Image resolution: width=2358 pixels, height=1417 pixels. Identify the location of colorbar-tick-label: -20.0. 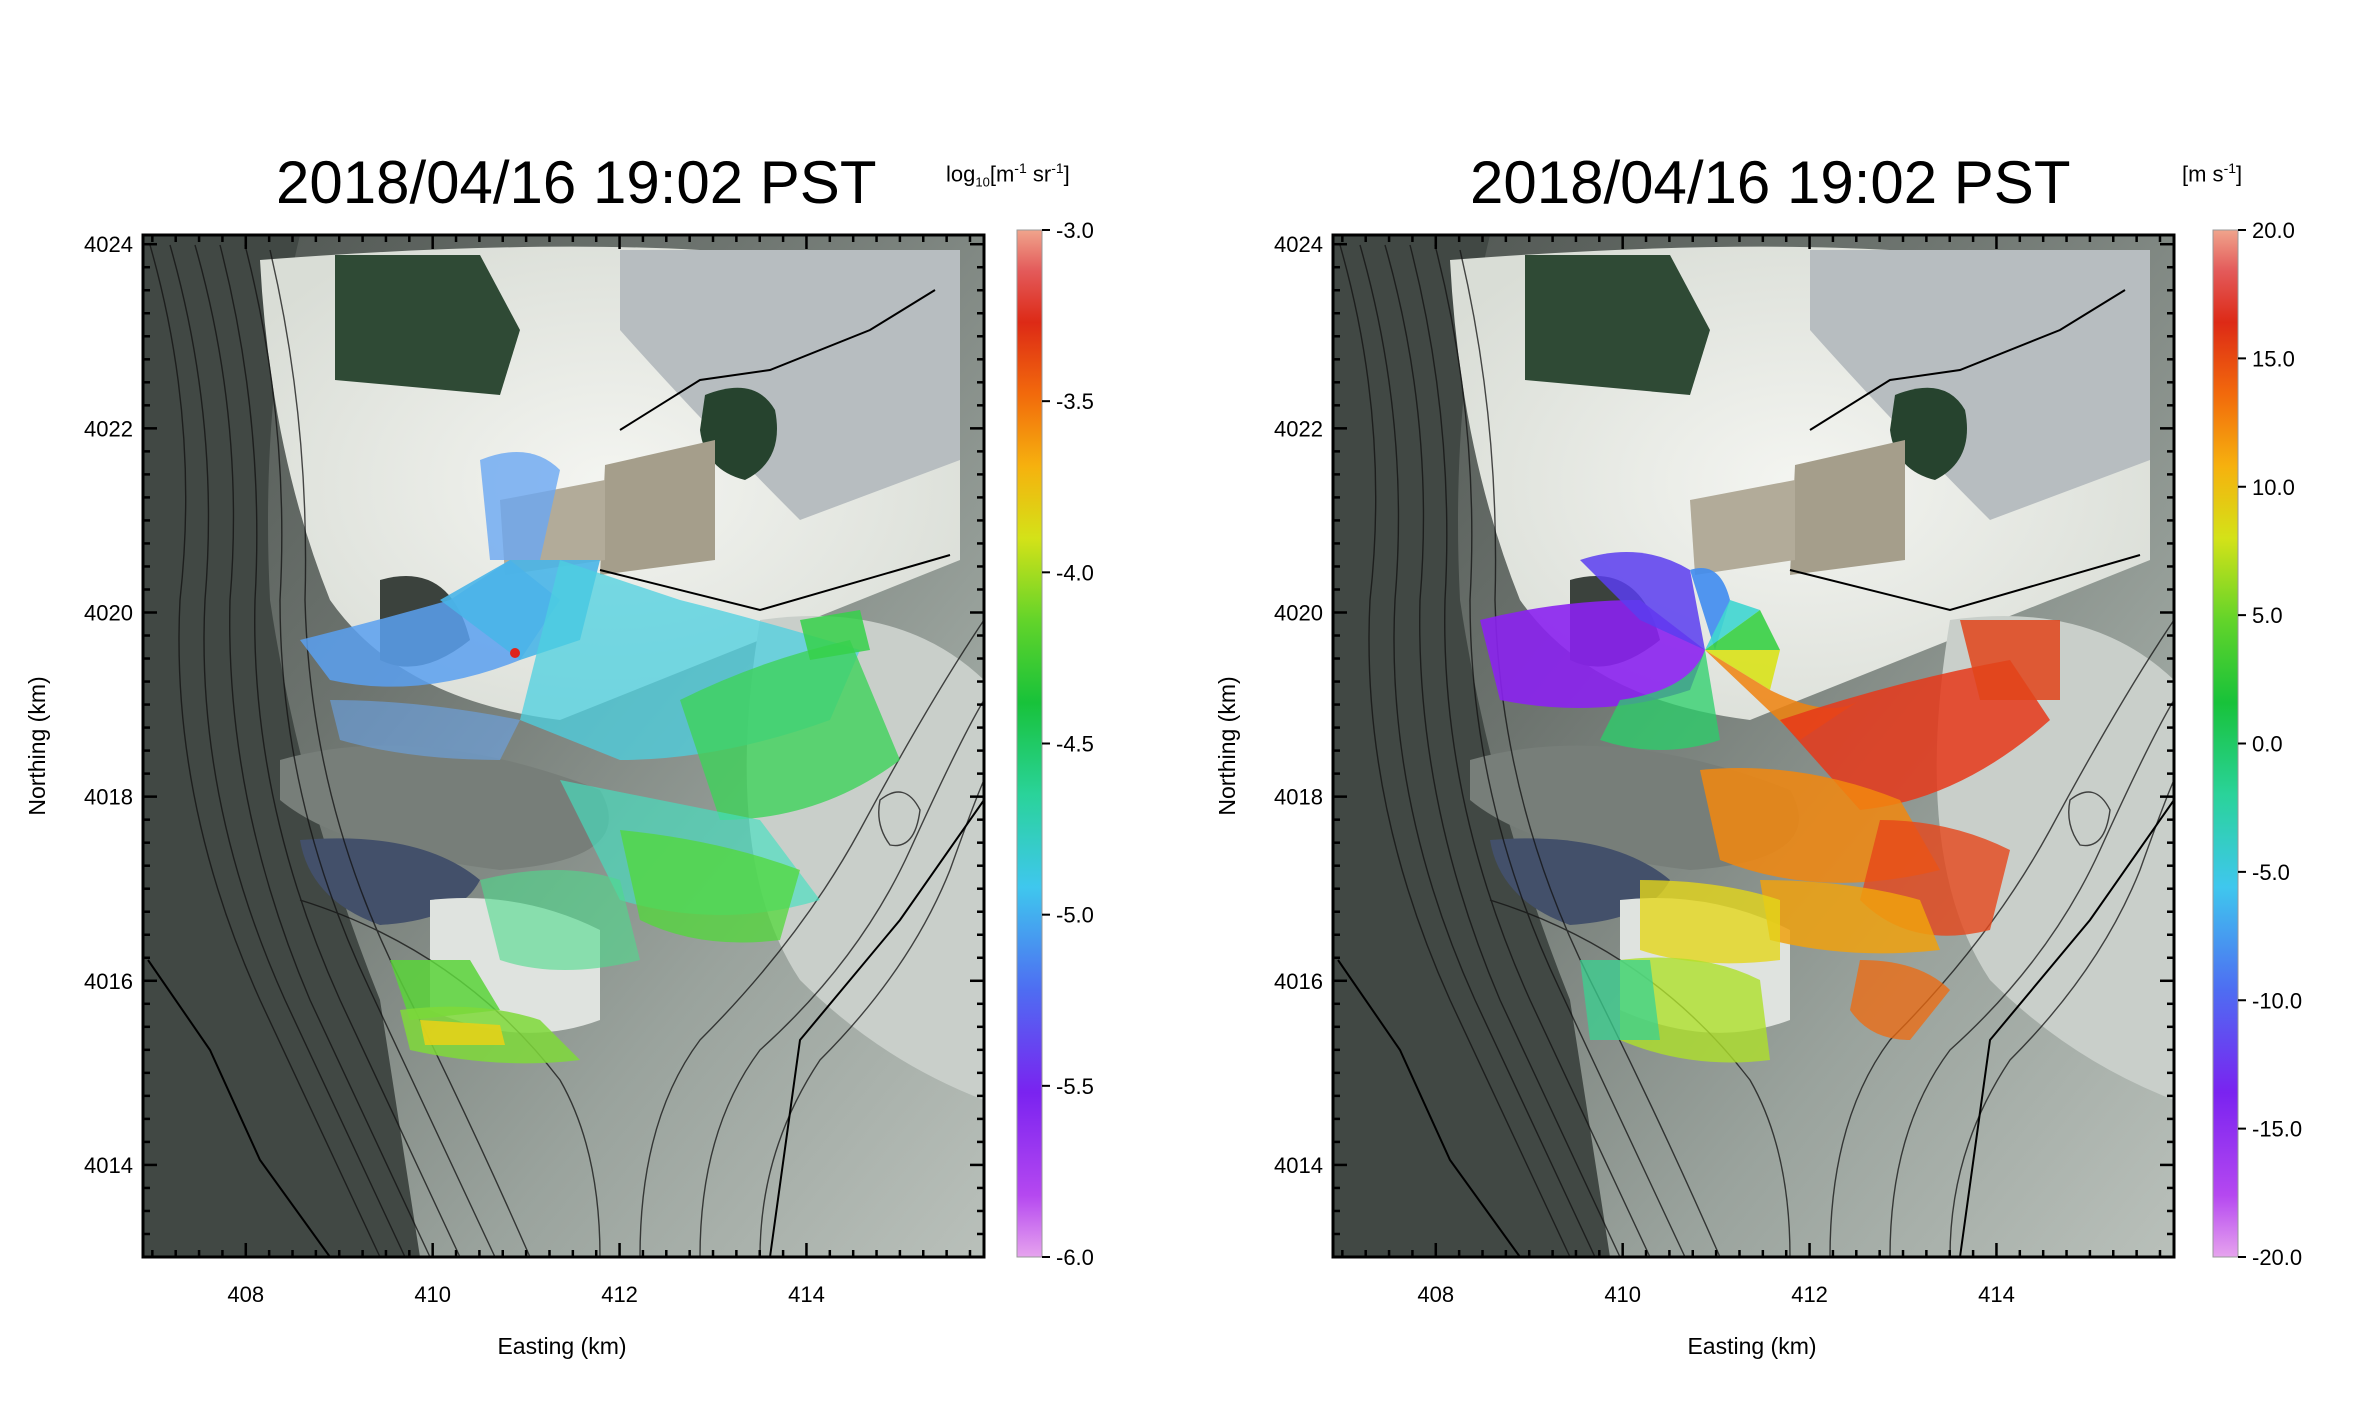
(2277, 1257).